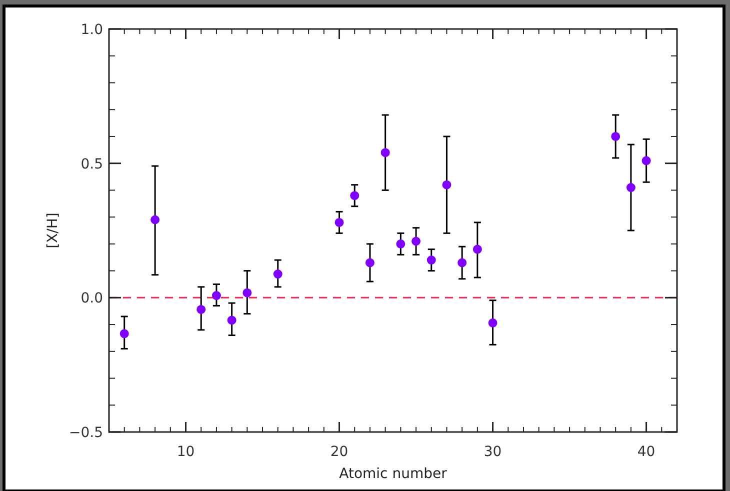 This screenshot has height=491, width=730. What do you see at coordinates (91, 30) in the screenshot?
I see `y-tick-label: 1.0` at bounding box center [91, 30].